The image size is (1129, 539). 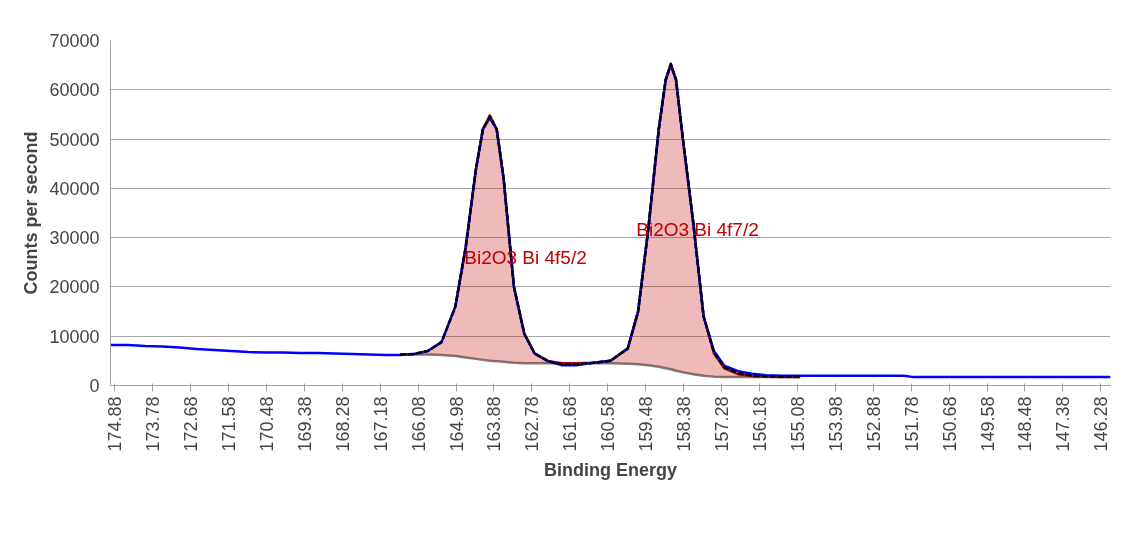 What do you see at coordinates (608, 424) in the screenshot?
I see `x-tick-label: 160.58` at bounding box center [608, 424].